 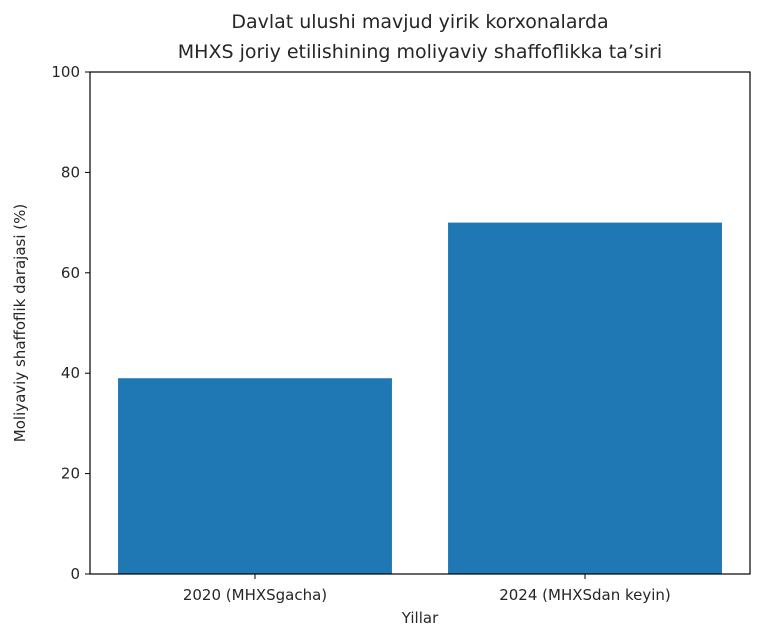 What do you see at coordinates (420, 618) in the screenshot?
I see `x-axis-label: Yillar` at bounding box center [420, 618].